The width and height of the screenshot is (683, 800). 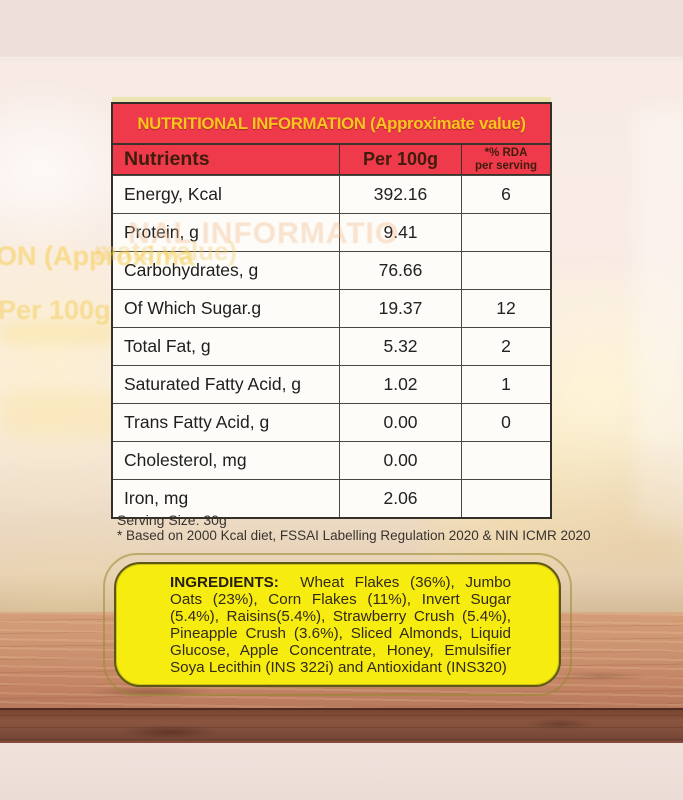 I want to click on ingredients-box-outline, so click(x=337, y=624).